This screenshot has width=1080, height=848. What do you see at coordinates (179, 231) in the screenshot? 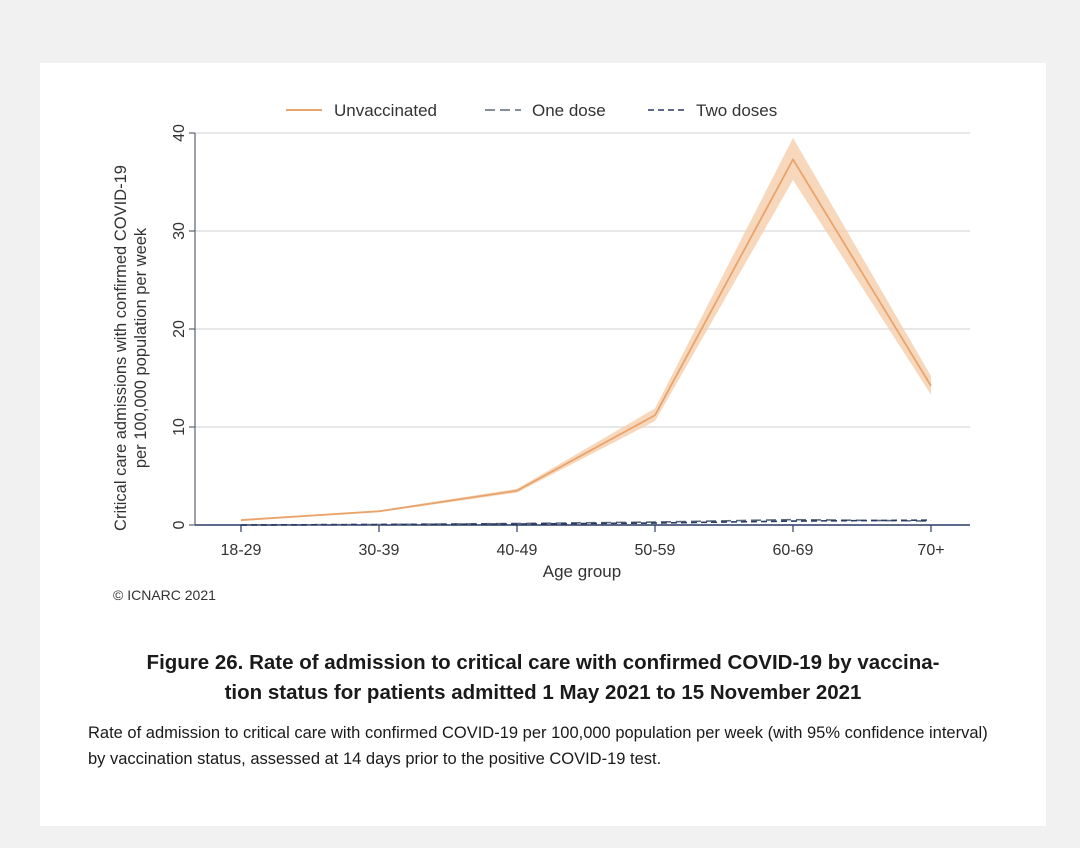
I see `y-tick-label-30: 30` at bounding box center [179, 231].